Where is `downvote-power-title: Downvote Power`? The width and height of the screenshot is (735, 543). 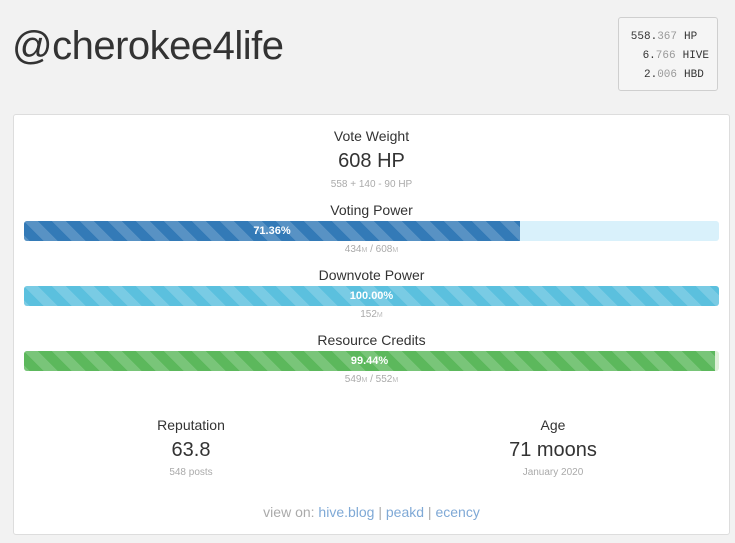
downvote-power-title: Downvote Power is located at coordinates (371, 275).